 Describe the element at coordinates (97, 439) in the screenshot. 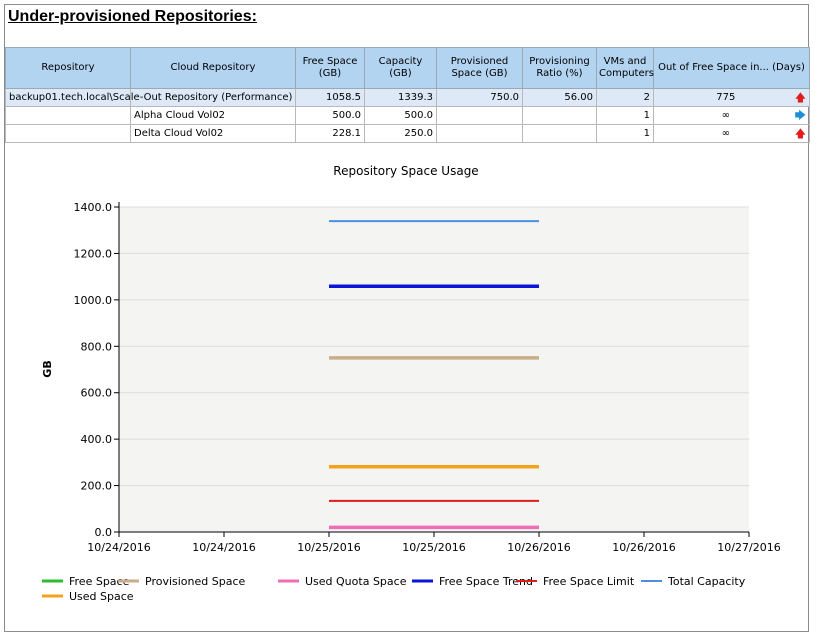

I see `y-tick-label: 400.0` at that location.